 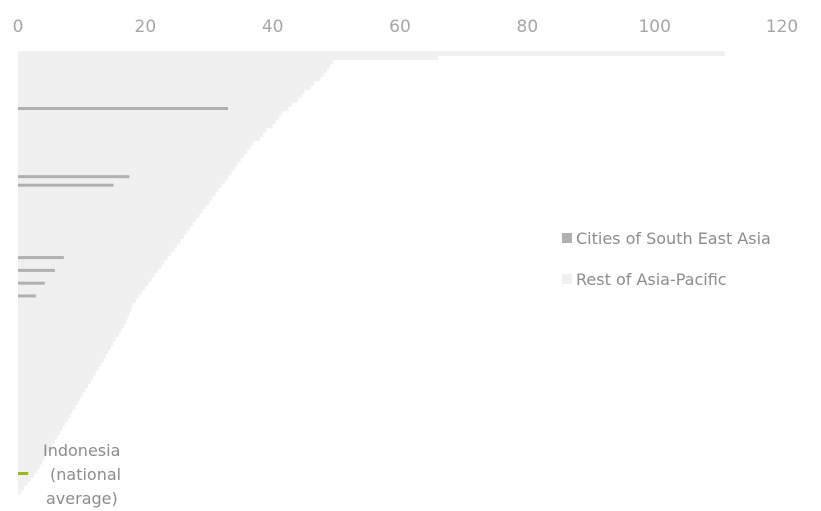 I want to click on annotation-line-2: (national, so click(x=85, y=474).